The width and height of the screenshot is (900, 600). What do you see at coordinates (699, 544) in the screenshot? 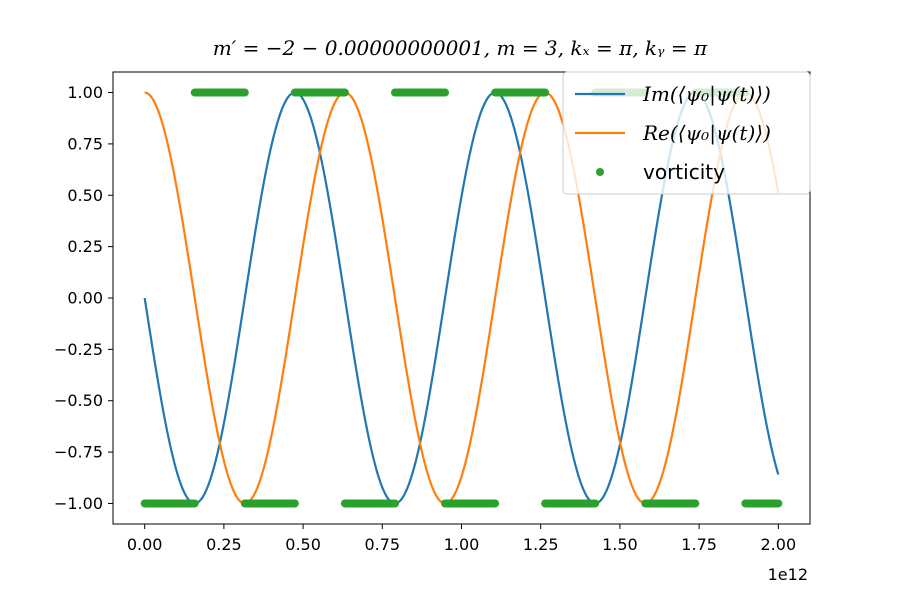
I see `x-tick-label: 1.75` at bounding box center [699, 544].